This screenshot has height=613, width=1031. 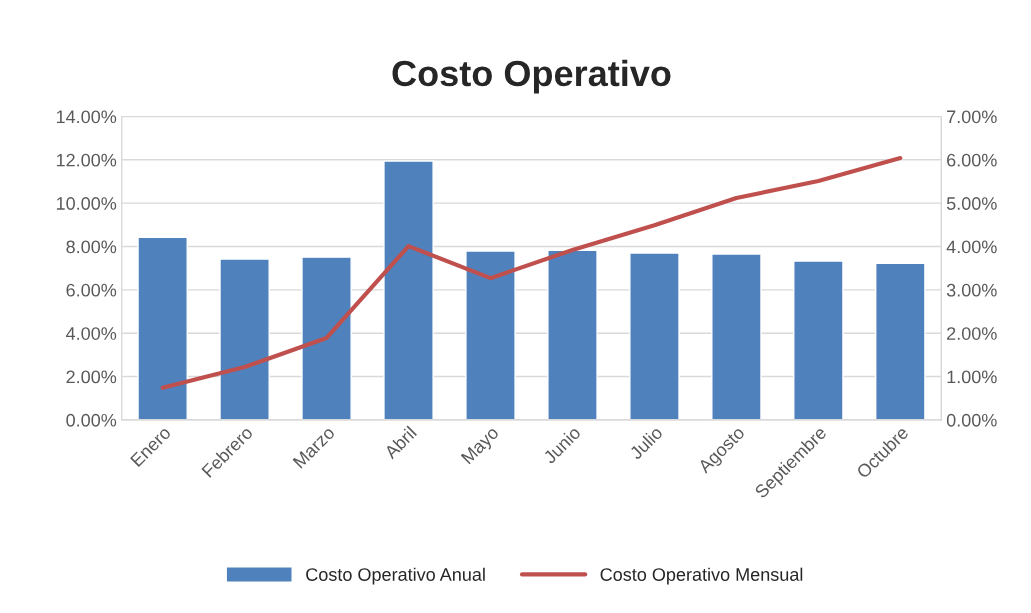 I want to click on y-tick-label: 8.00%, so click(x=91, y=247).